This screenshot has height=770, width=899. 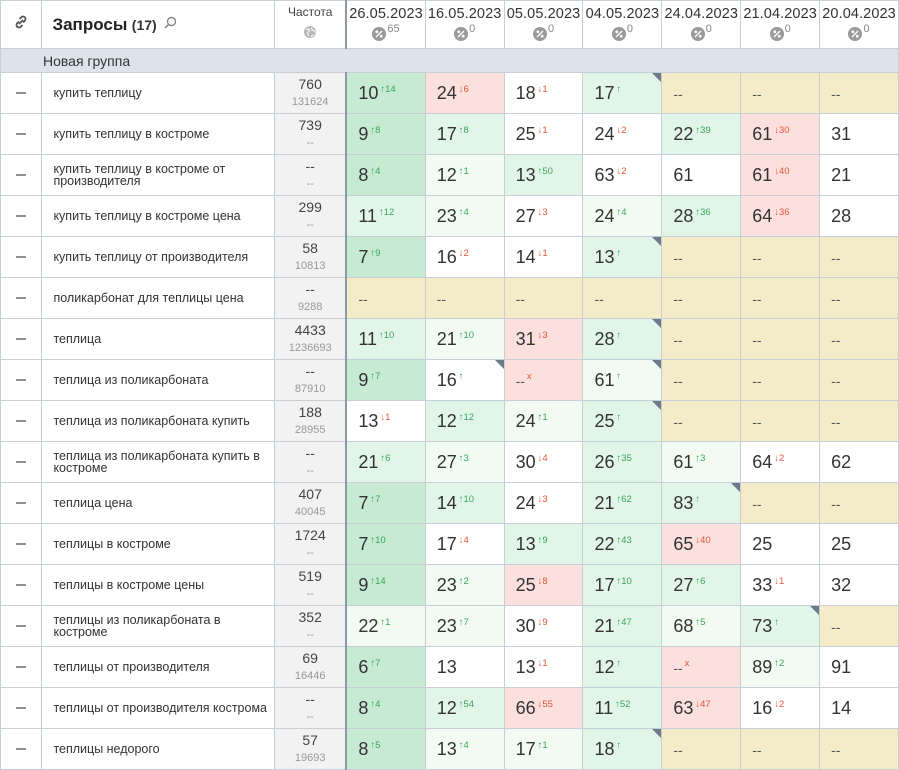 I want to click on position-cell: 25 ↓8, so click(x=543, y=585).